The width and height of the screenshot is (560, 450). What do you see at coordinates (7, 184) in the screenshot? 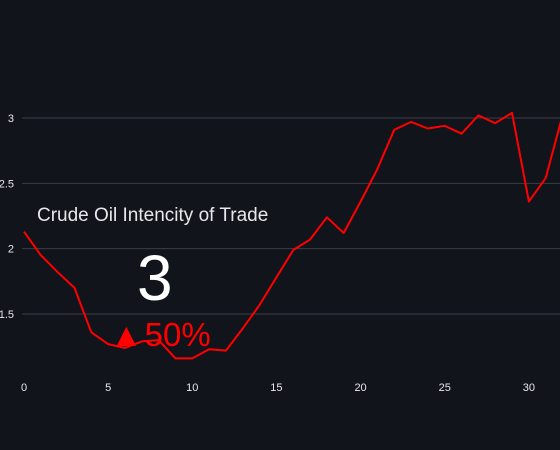
I see `y-tick-label: 2.5` at bounding box center [7, 184].